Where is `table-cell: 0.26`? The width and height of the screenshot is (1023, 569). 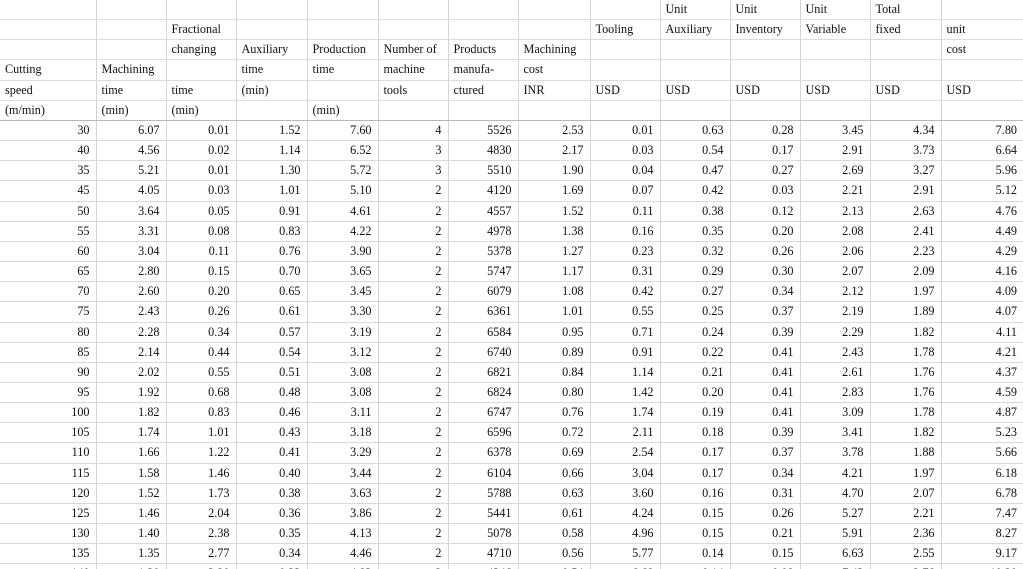
table-cell: 0.26 is located at coordinates (765, 514).